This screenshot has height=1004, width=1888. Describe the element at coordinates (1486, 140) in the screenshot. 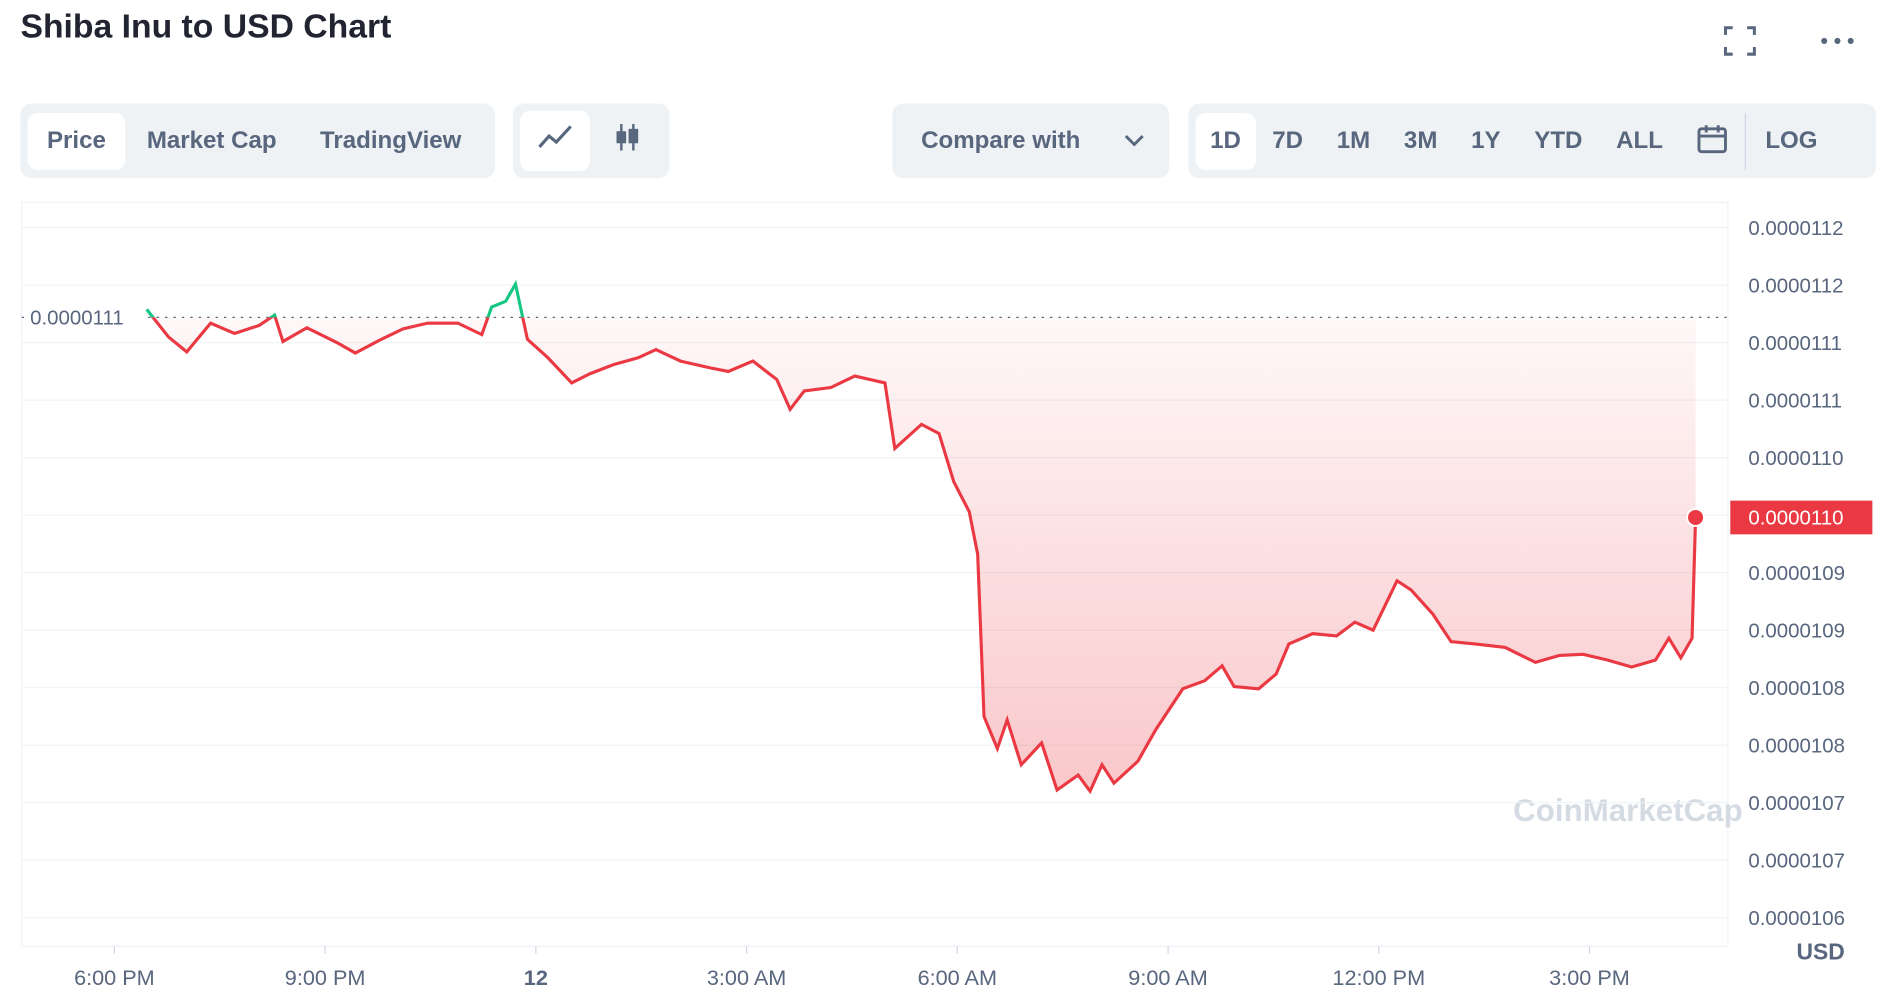

I see `range-button: 1Y` at that location.